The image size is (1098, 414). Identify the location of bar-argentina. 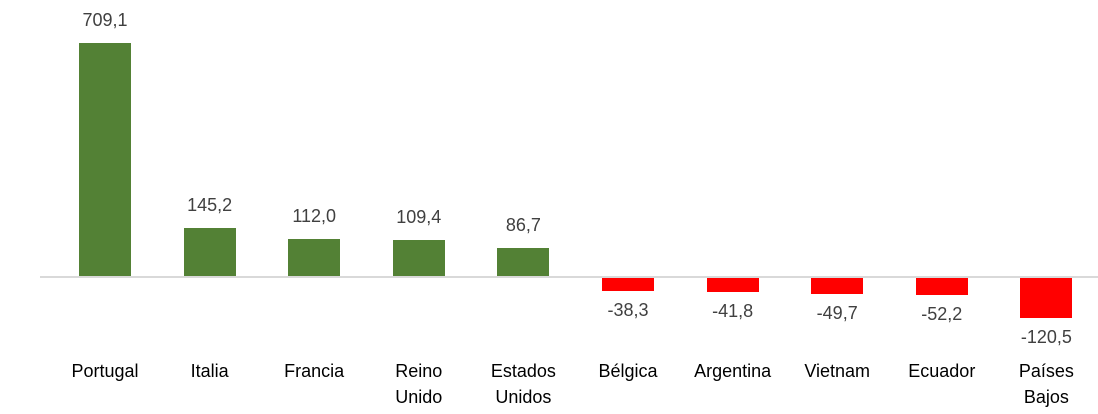
(732, 285).